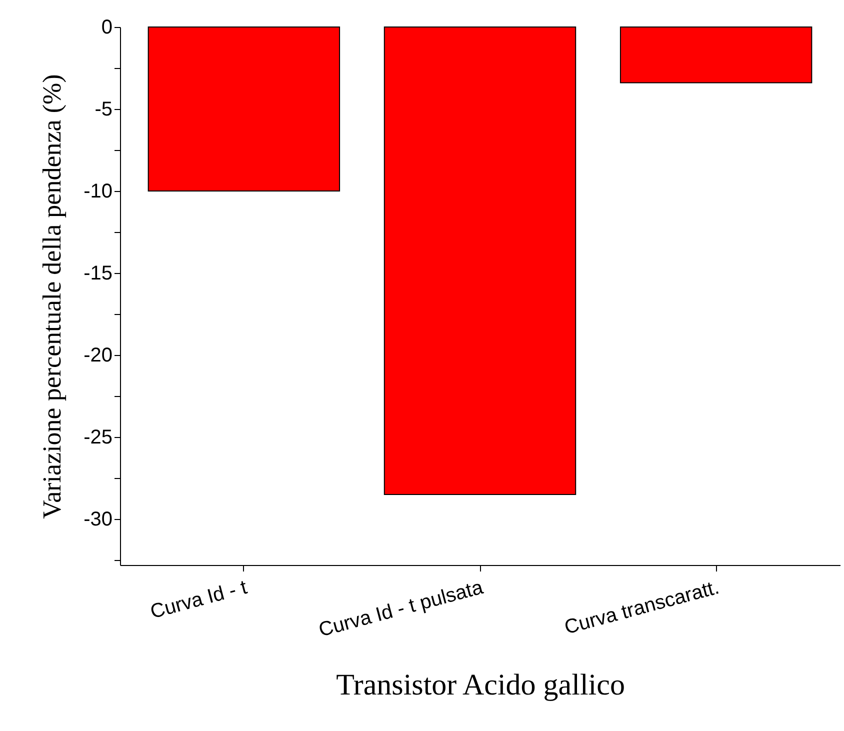  I want to click on x-tick-label: Curva Id - t, so click(199, 600).